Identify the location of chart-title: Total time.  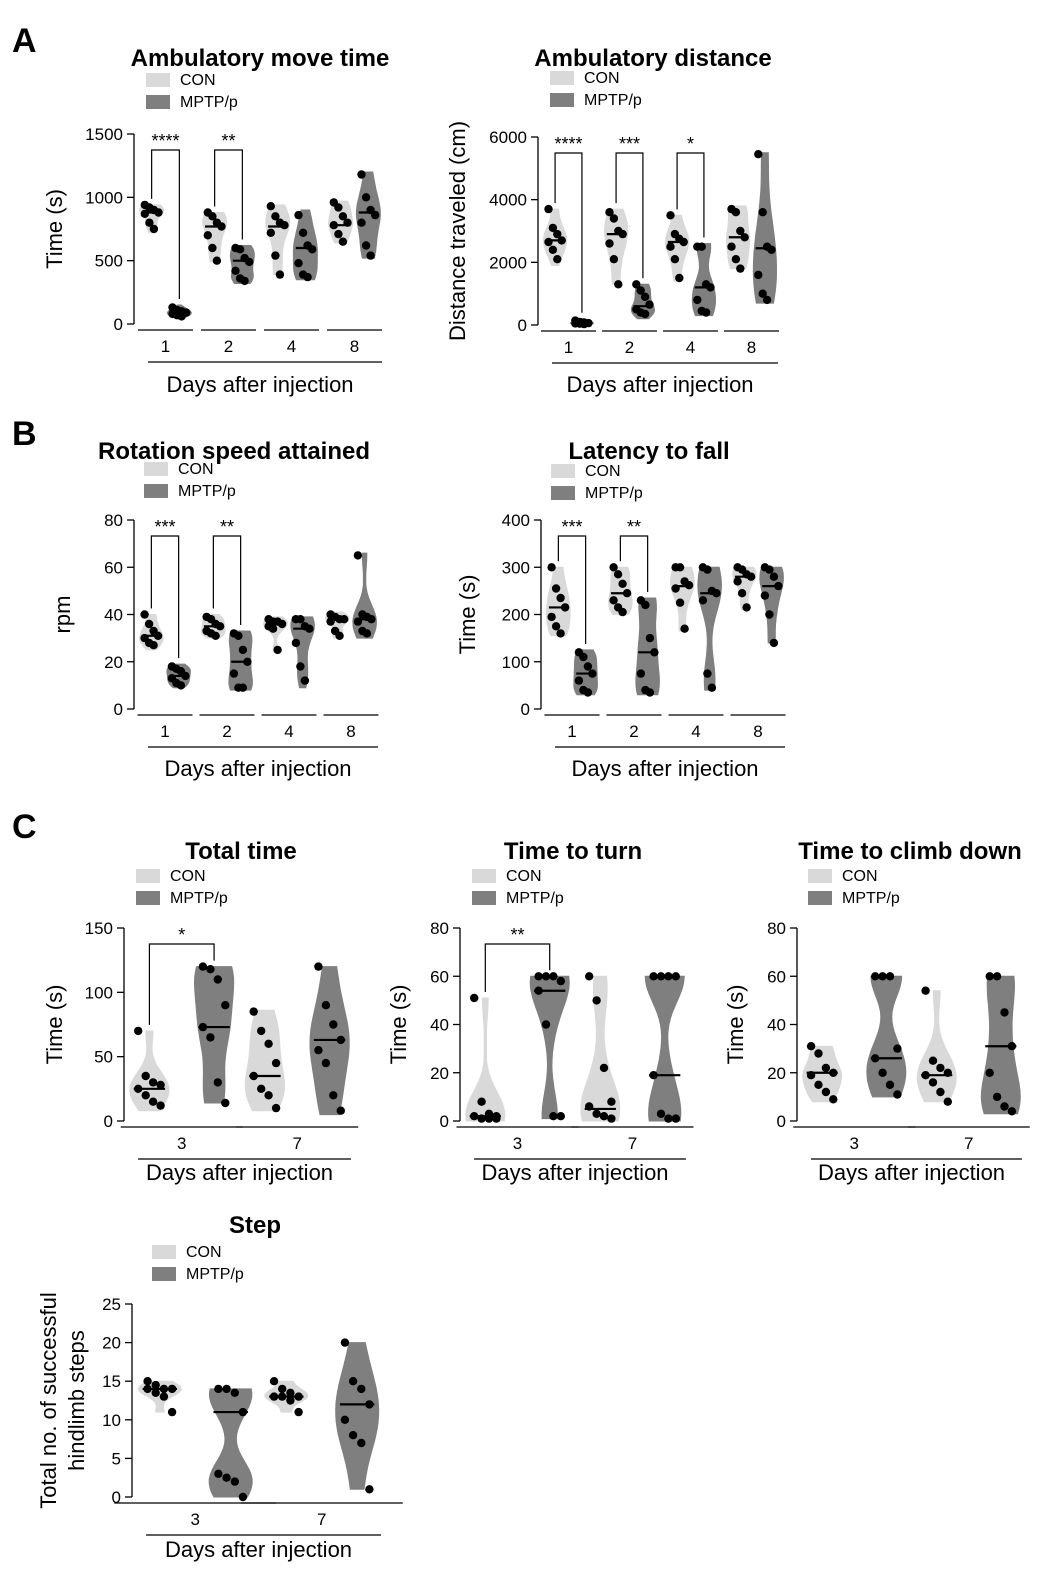
(241, 851).